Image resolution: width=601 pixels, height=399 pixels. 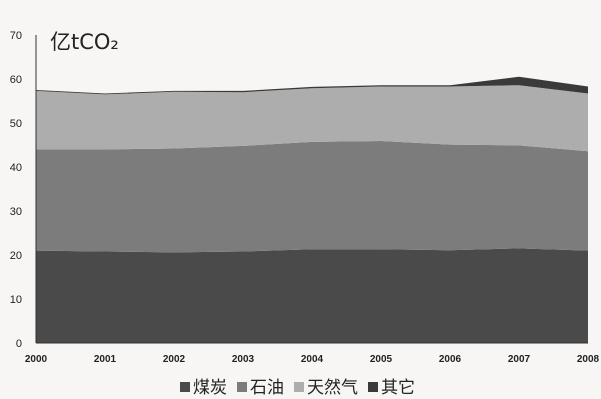 I want to click on legend: 煤炭 石油 天然气 其它, so click(x=297, y=388).